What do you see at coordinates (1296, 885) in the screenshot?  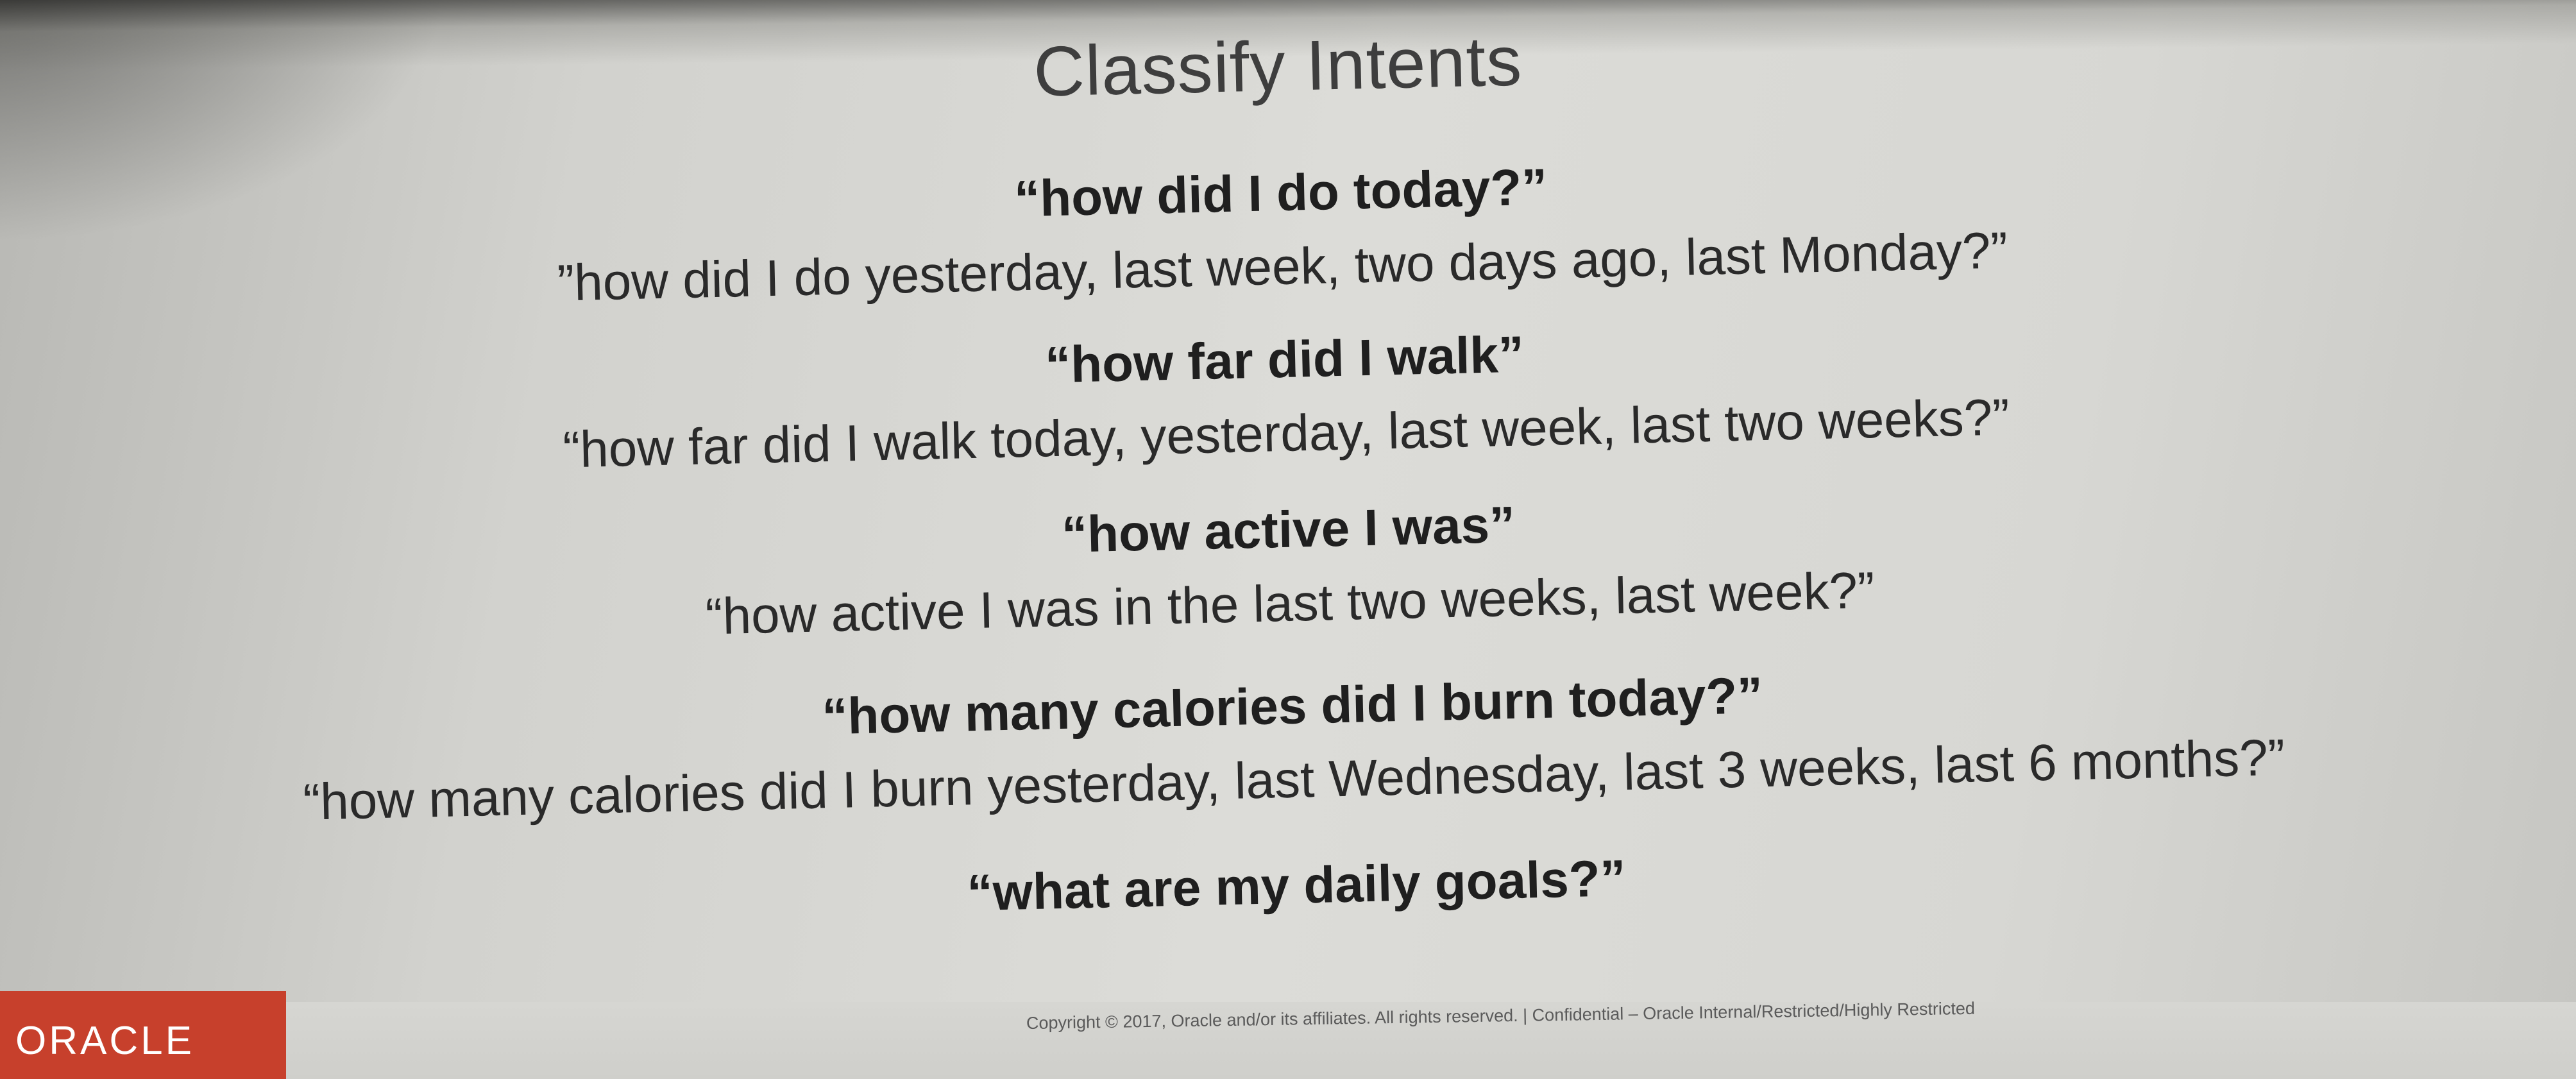 I see `intent-5-primary: “what are my daily goals?”` at bounding box center [1296, 885].